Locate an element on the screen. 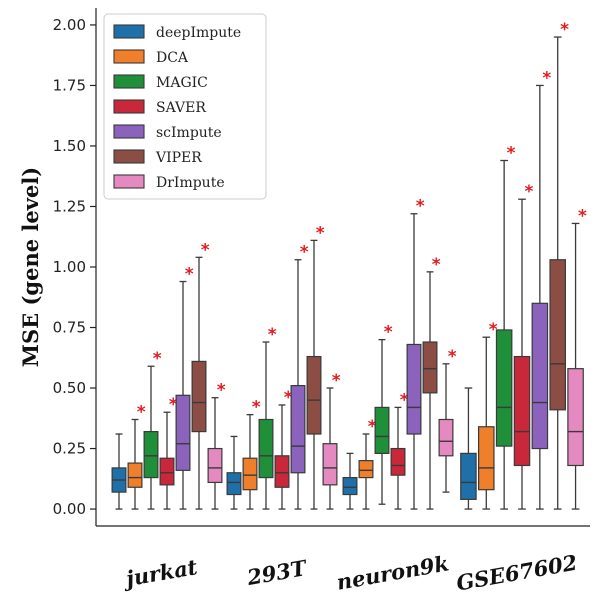 The image size is (600, 603). box-scImpute-neuron9k is located at coordinates (414, 389).